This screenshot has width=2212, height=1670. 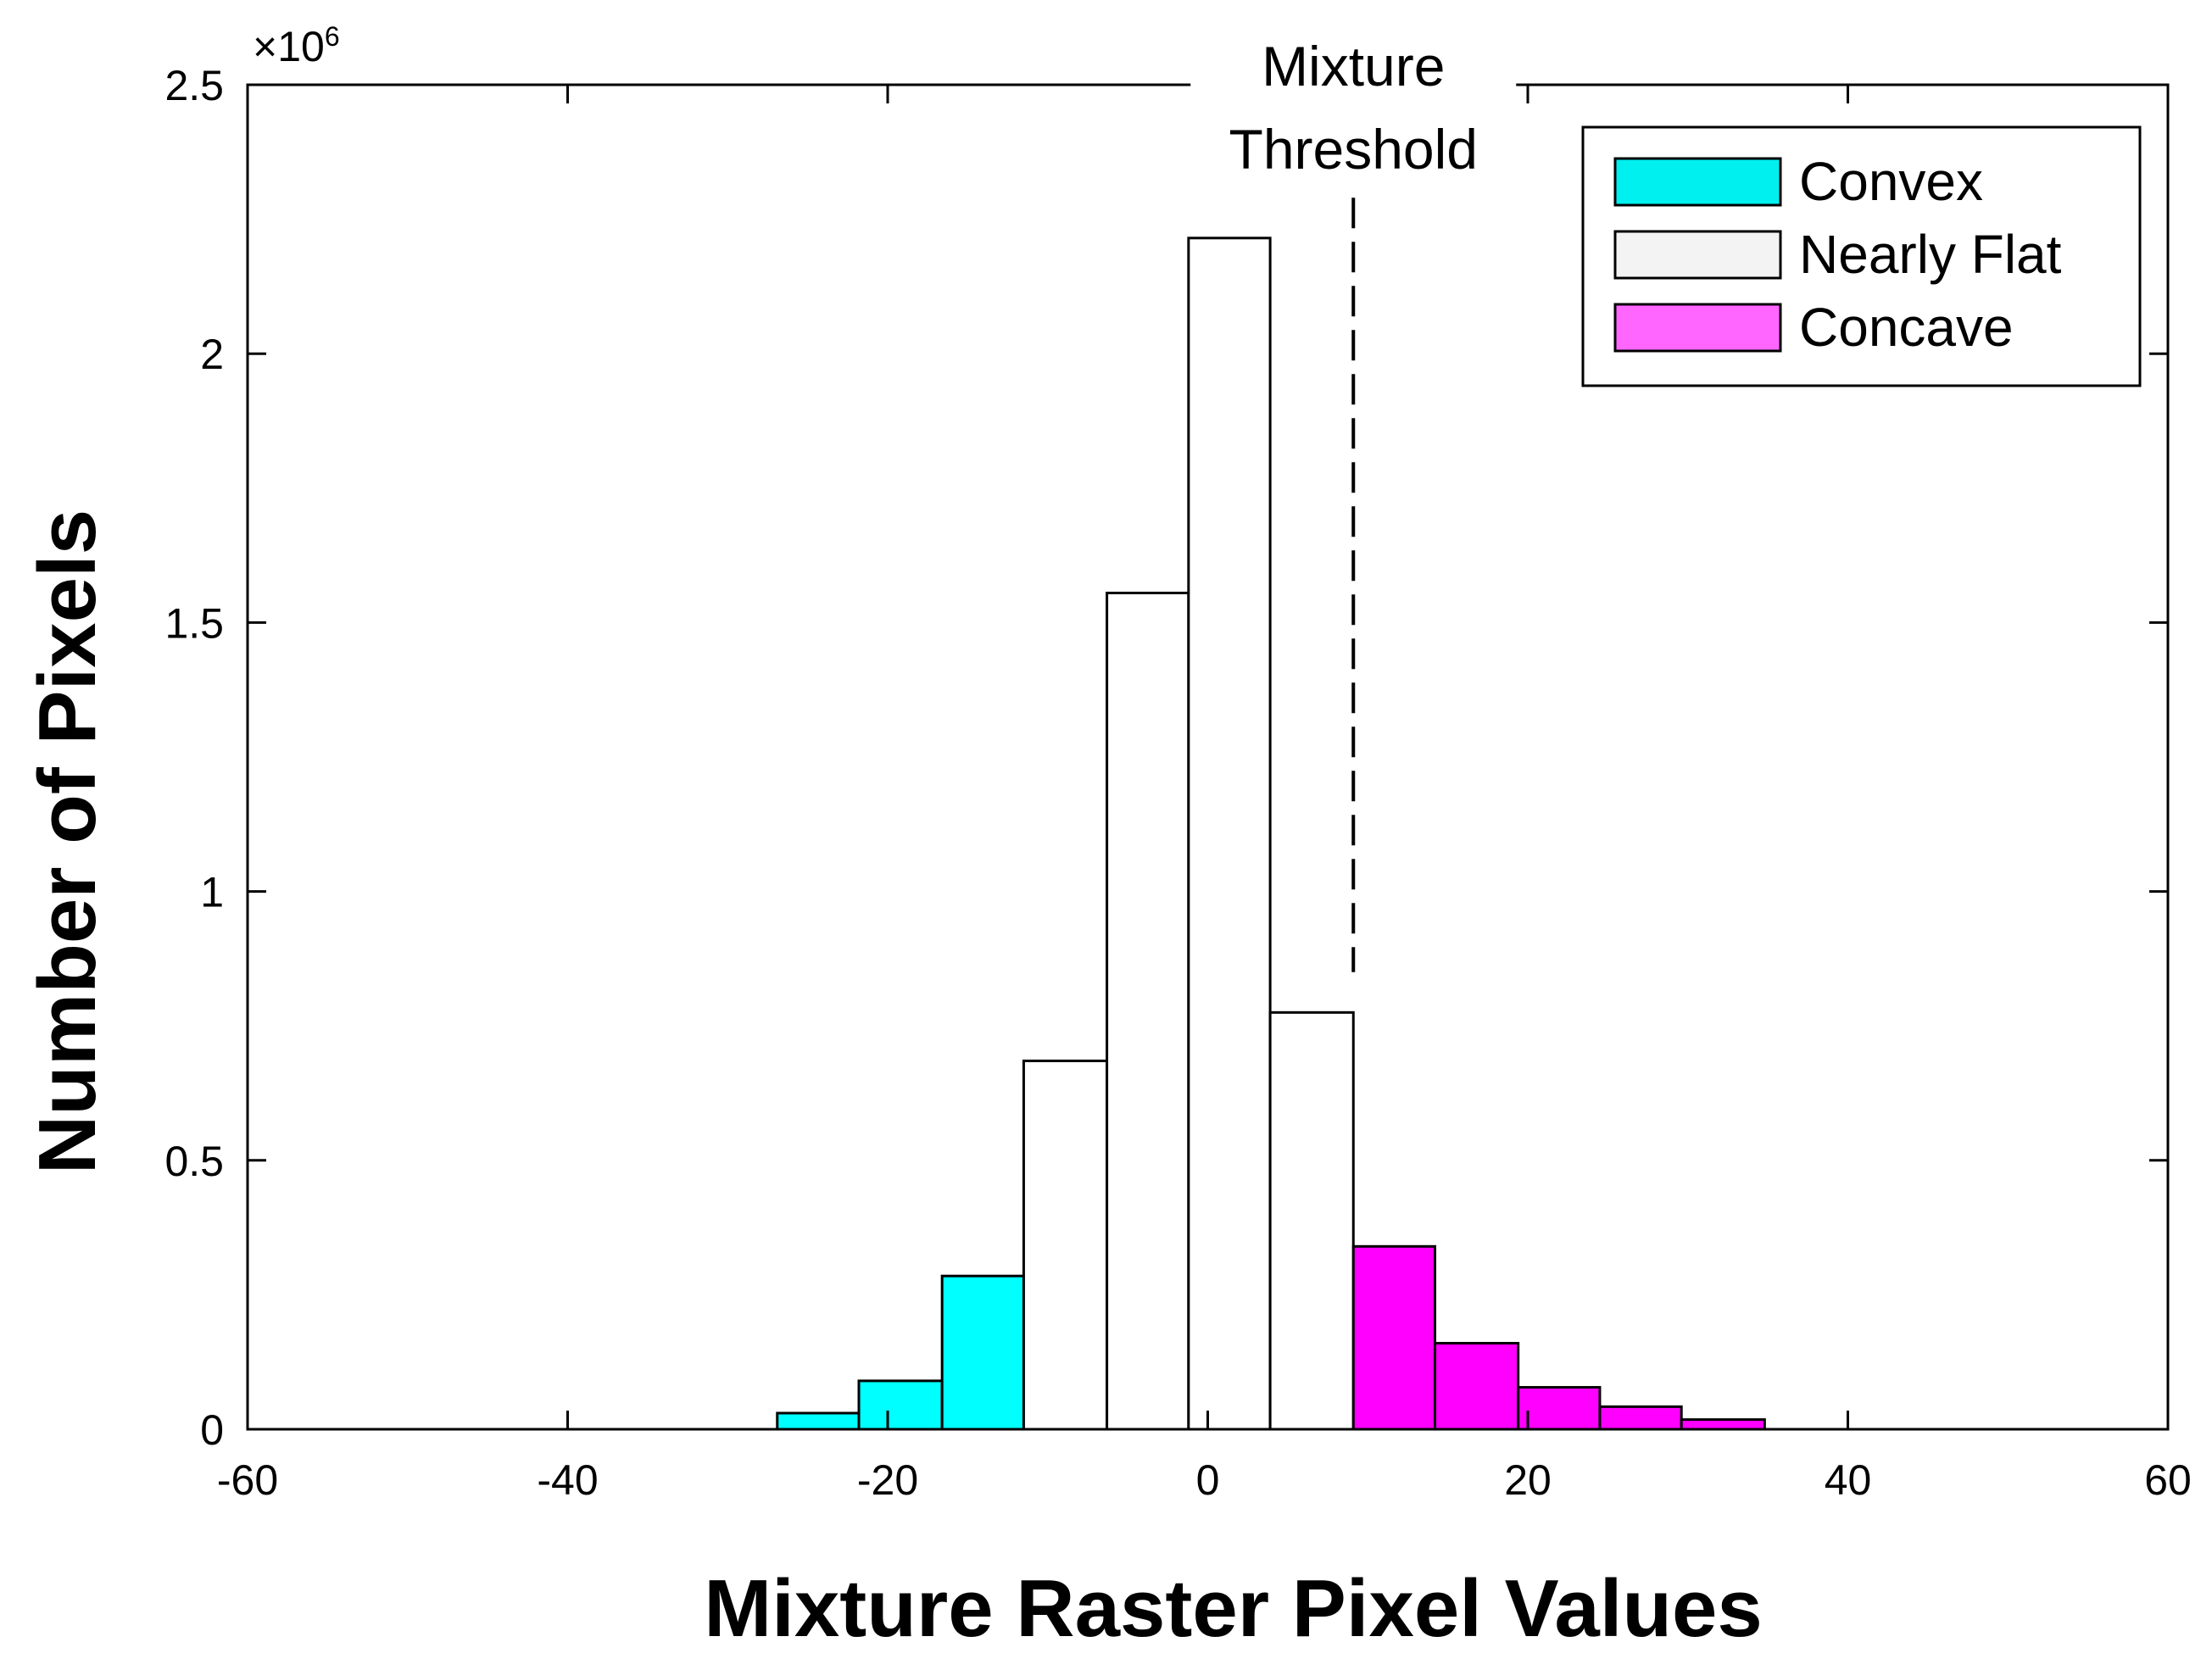 I want to click on annotation-line-mixture: Mixture, so click(x=1353, y=66).